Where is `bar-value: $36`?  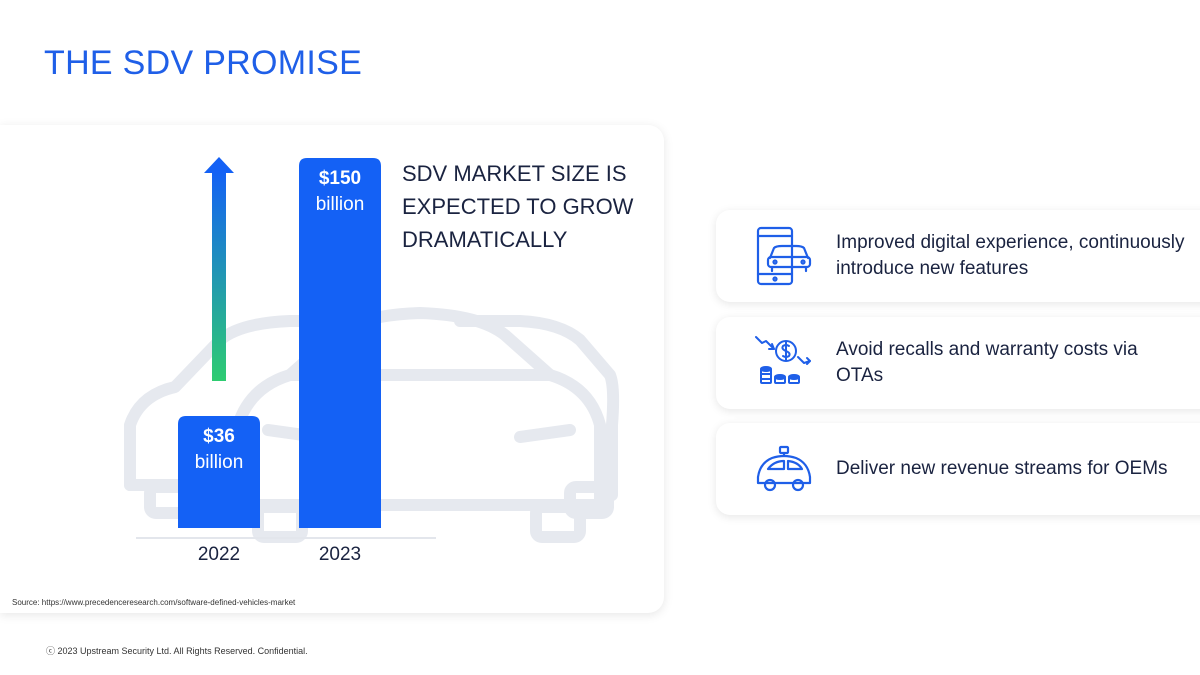
bar-value: $36 is located at coordinates (219, 436).